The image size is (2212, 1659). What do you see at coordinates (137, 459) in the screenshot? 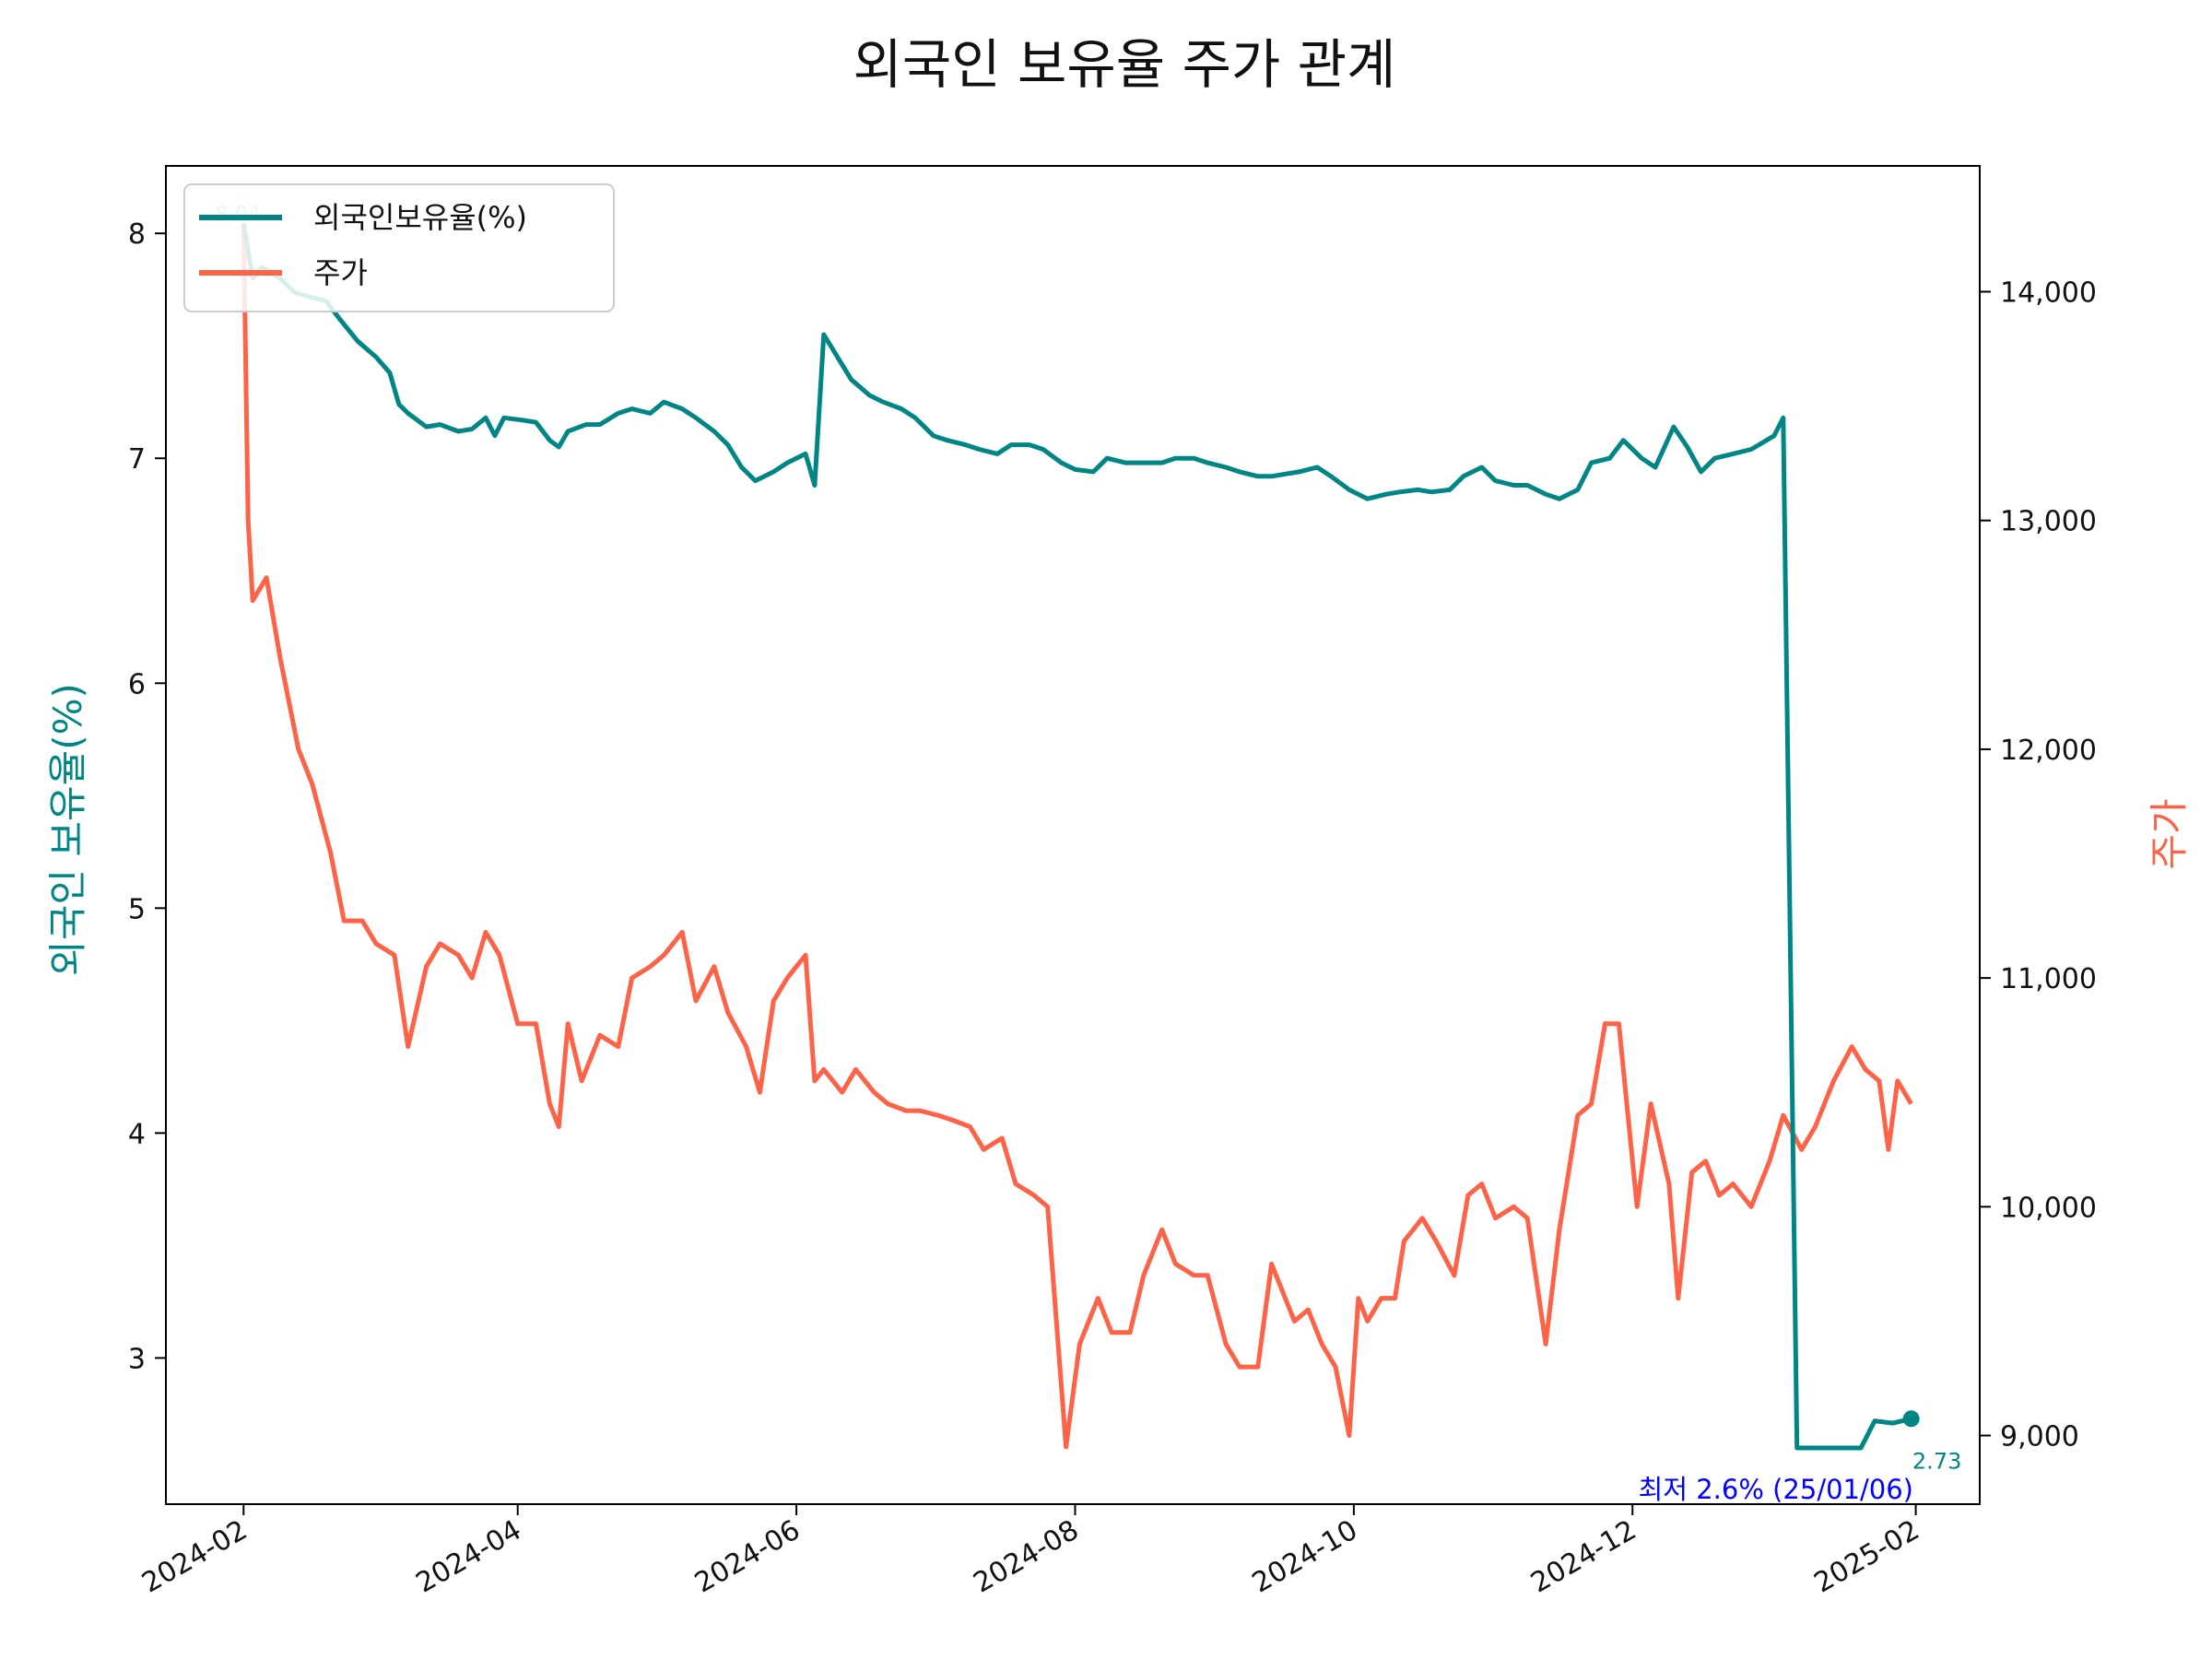
I see `y-left-tick-label: 7` at bounding box center [137, 459].